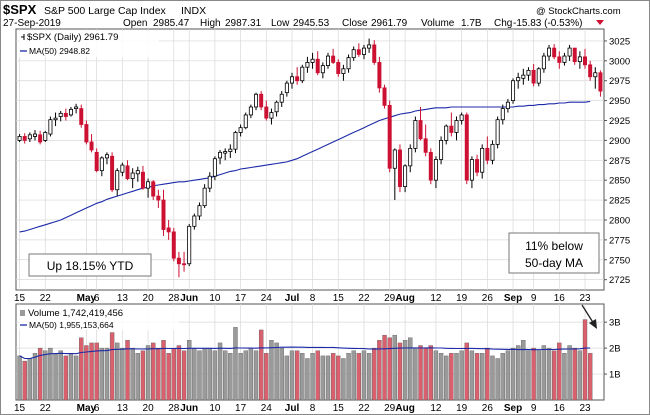 The height and width of the screenshot is (415, 650). Describe the element at coordinates (619, 121) in the screenshot. I see `price-y-tick-label: 2925` at that location.